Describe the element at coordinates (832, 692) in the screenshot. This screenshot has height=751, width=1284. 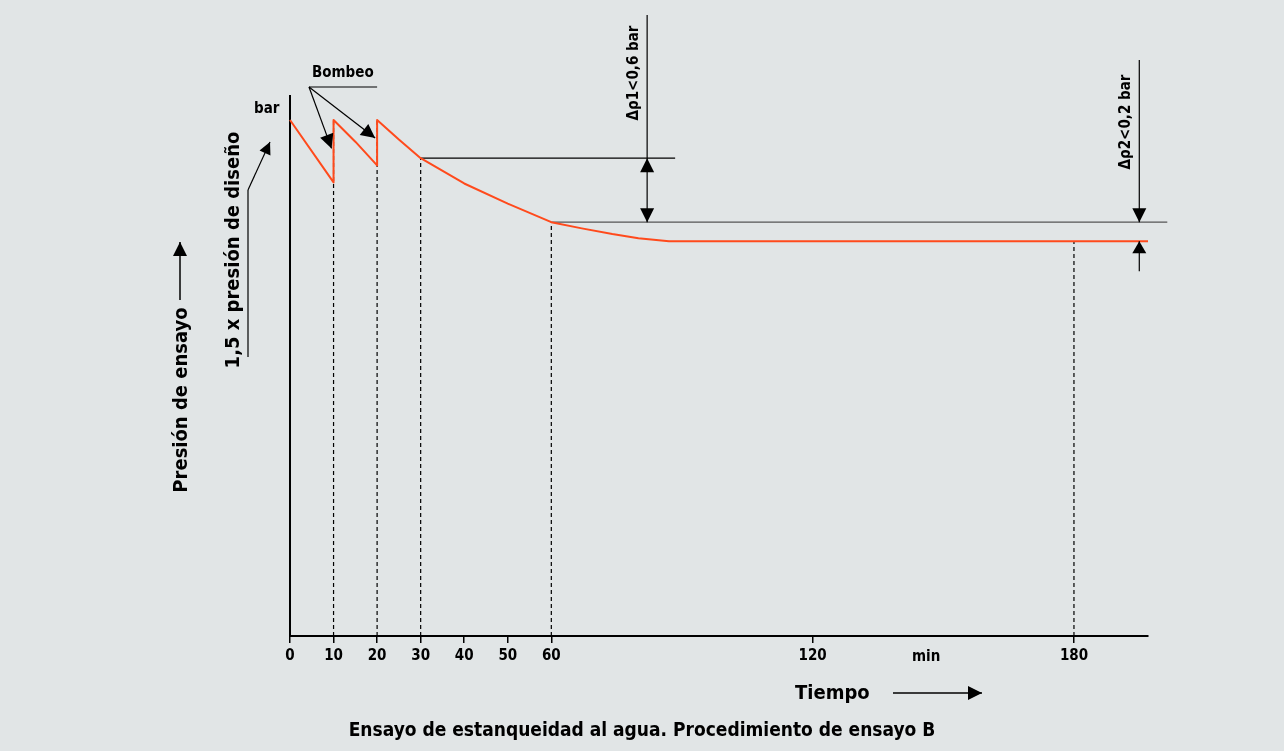
I see `x-axis-title: Tiempo` at that location.